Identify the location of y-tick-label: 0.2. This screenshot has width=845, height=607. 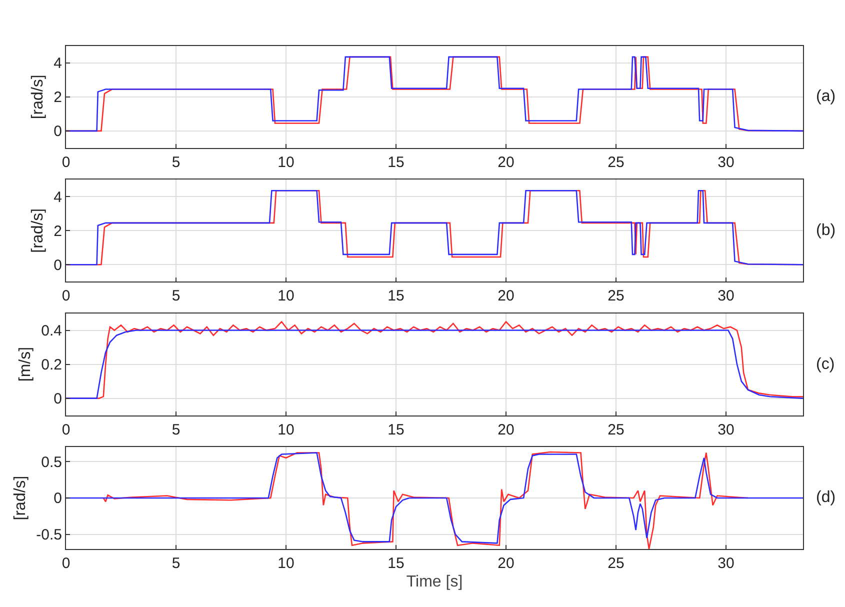
(51, 365).